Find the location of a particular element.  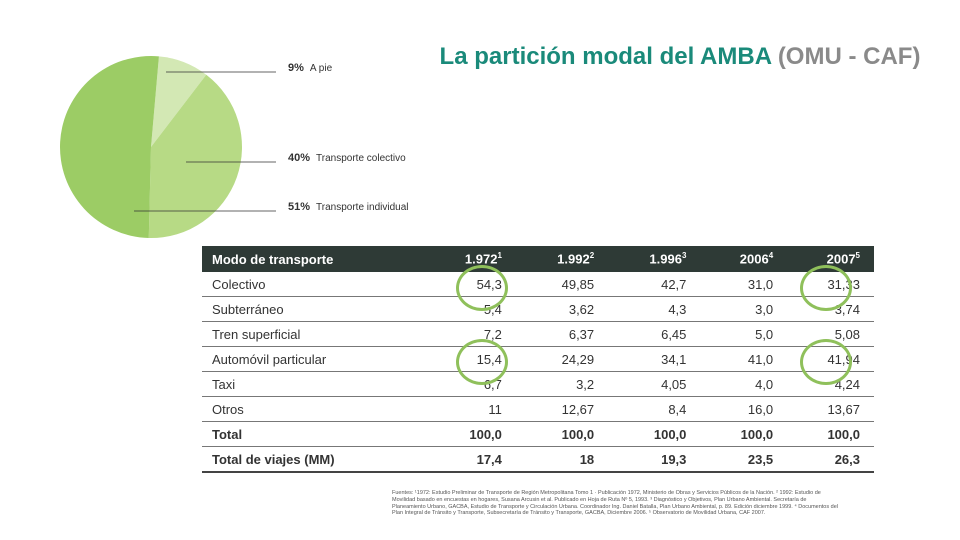

cell: 13,67 is located at coordinates (830, 409).